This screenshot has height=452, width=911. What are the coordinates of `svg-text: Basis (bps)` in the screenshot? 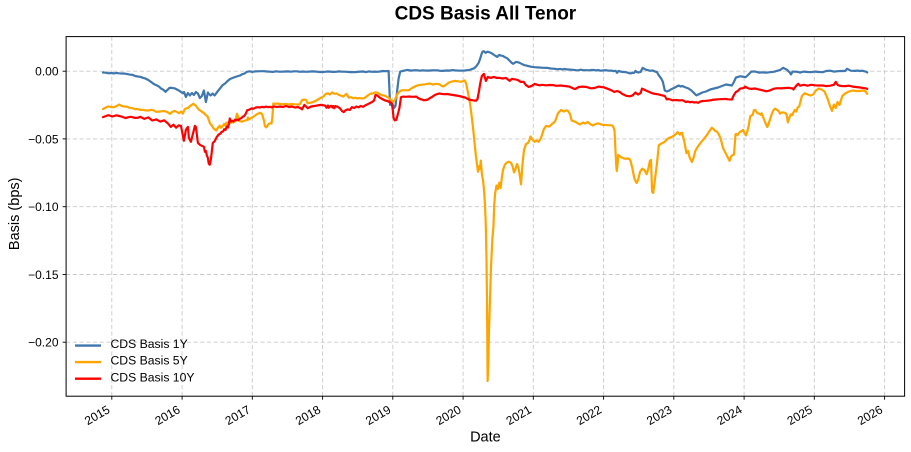 It's located at (15, 214).